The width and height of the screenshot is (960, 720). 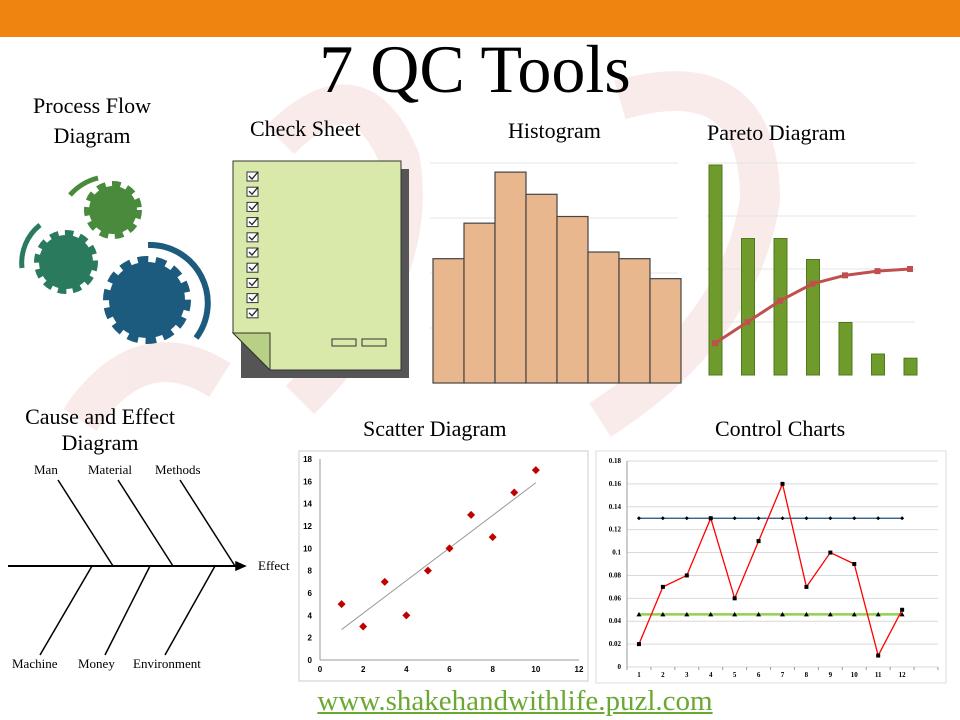 I want to click on y-tick-label: 18, so click(x=307, y=459).